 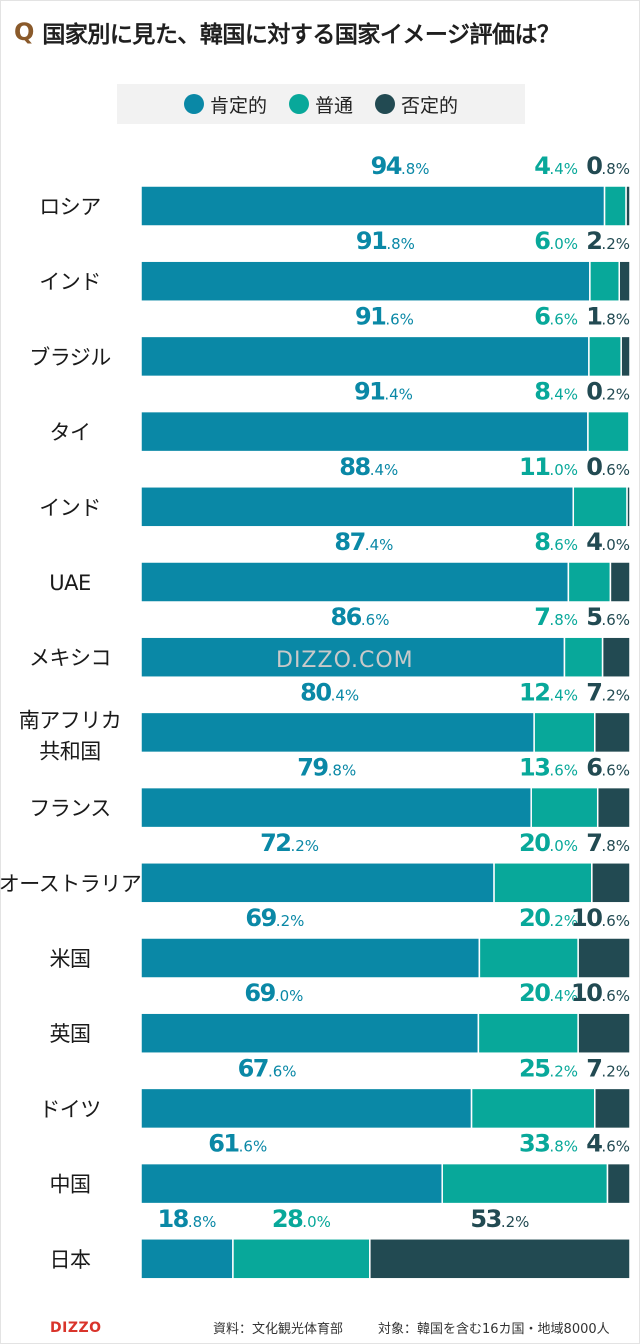 I want to click on legend-swatch-neutral, so click(x=298, y=104).